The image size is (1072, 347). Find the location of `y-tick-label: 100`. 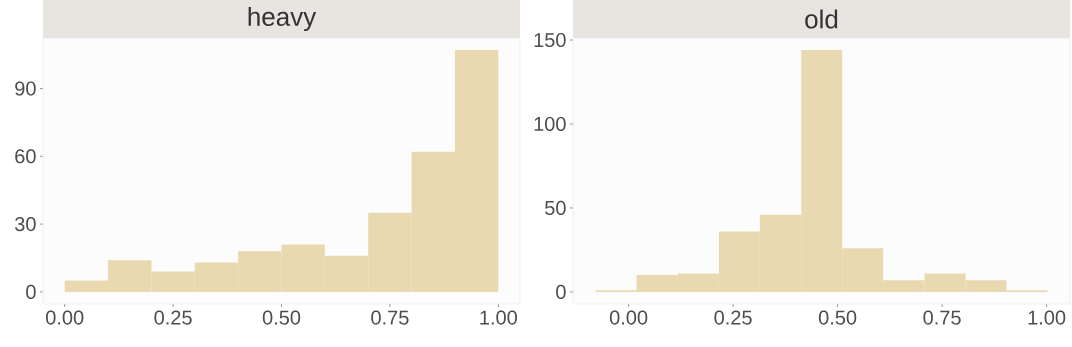

y-tick-label: 100 is located at coordinates (550, 124).